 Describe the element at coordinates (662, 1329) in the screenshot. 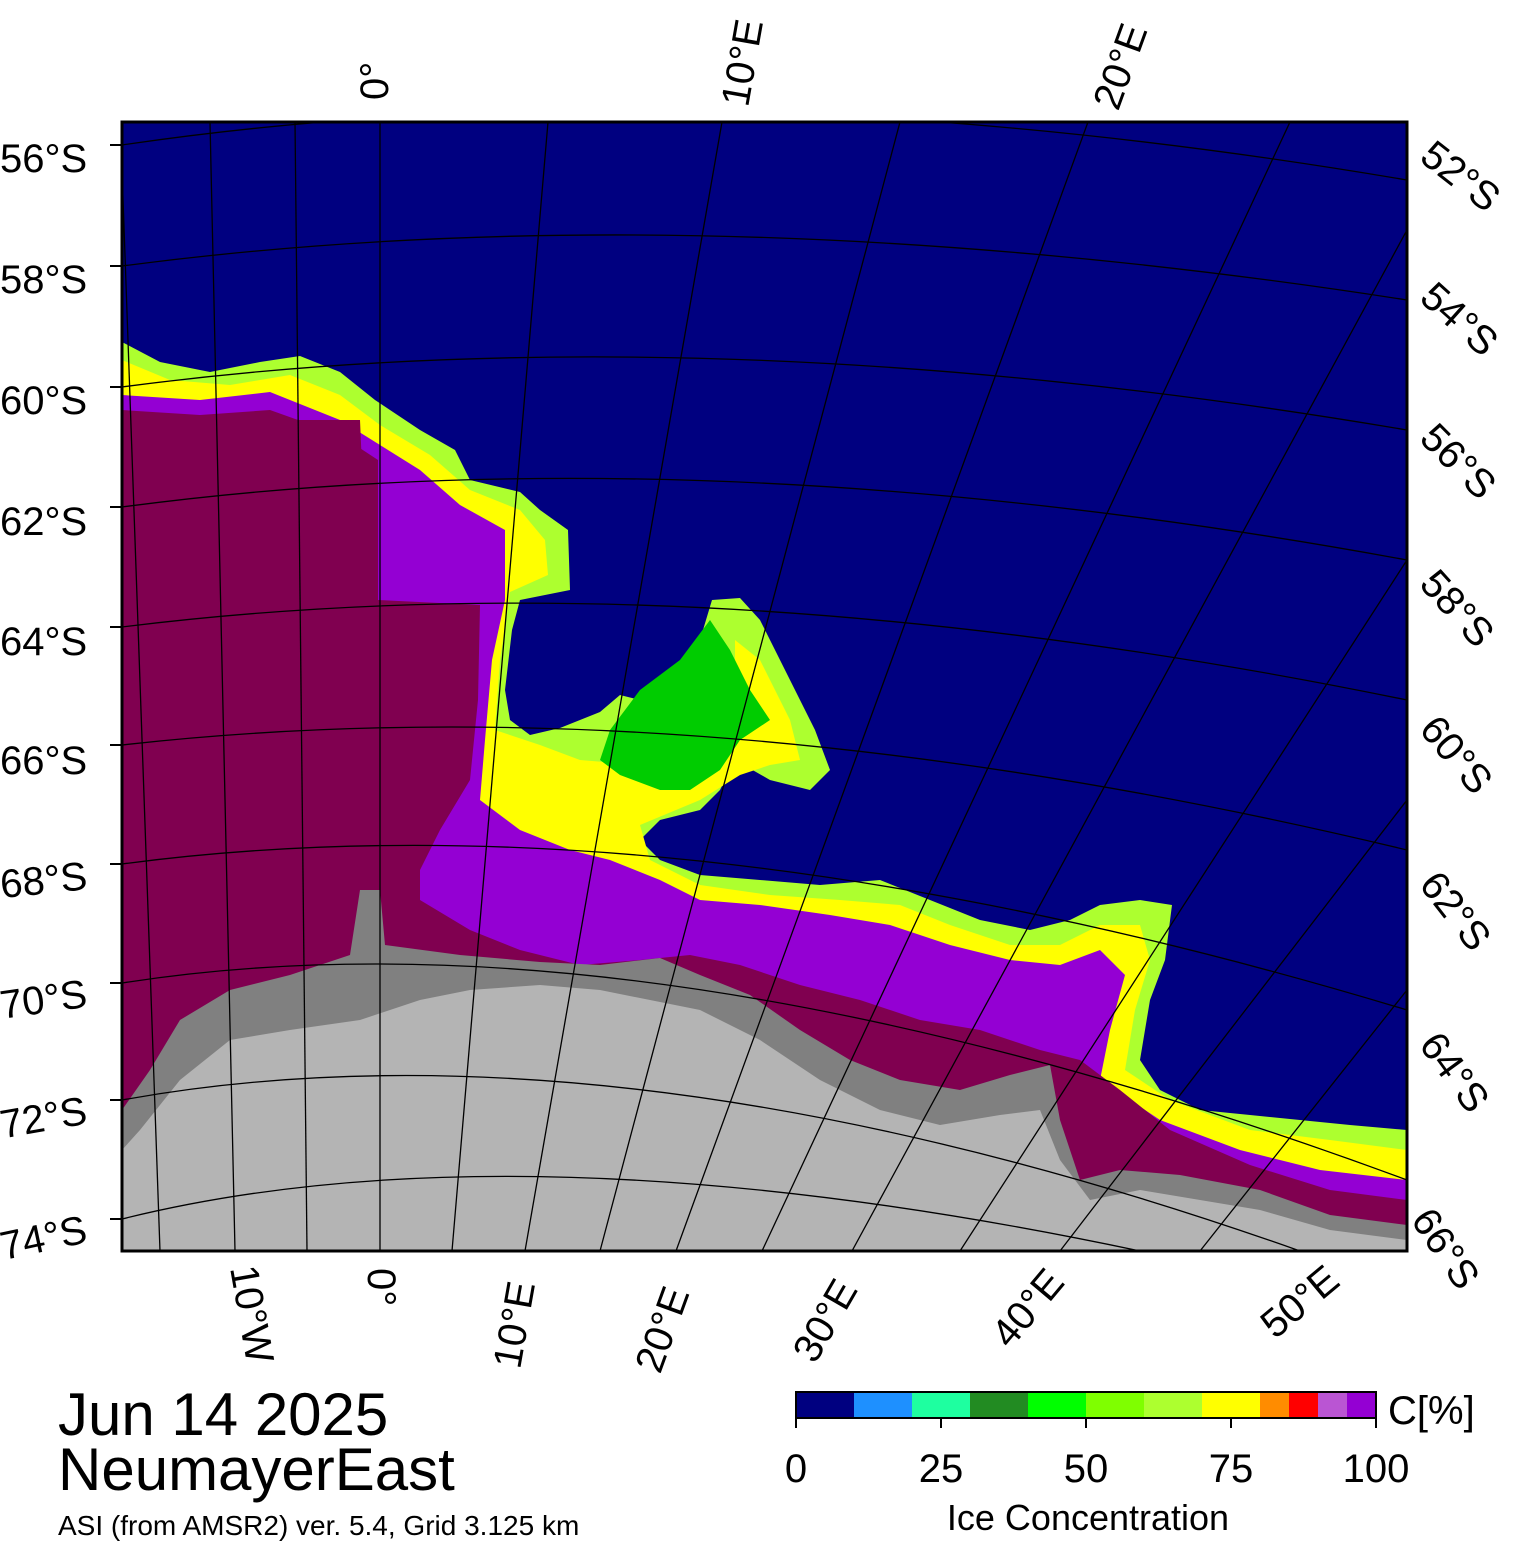

I see `lon-label-bottom-20e: 20°E` at that location.